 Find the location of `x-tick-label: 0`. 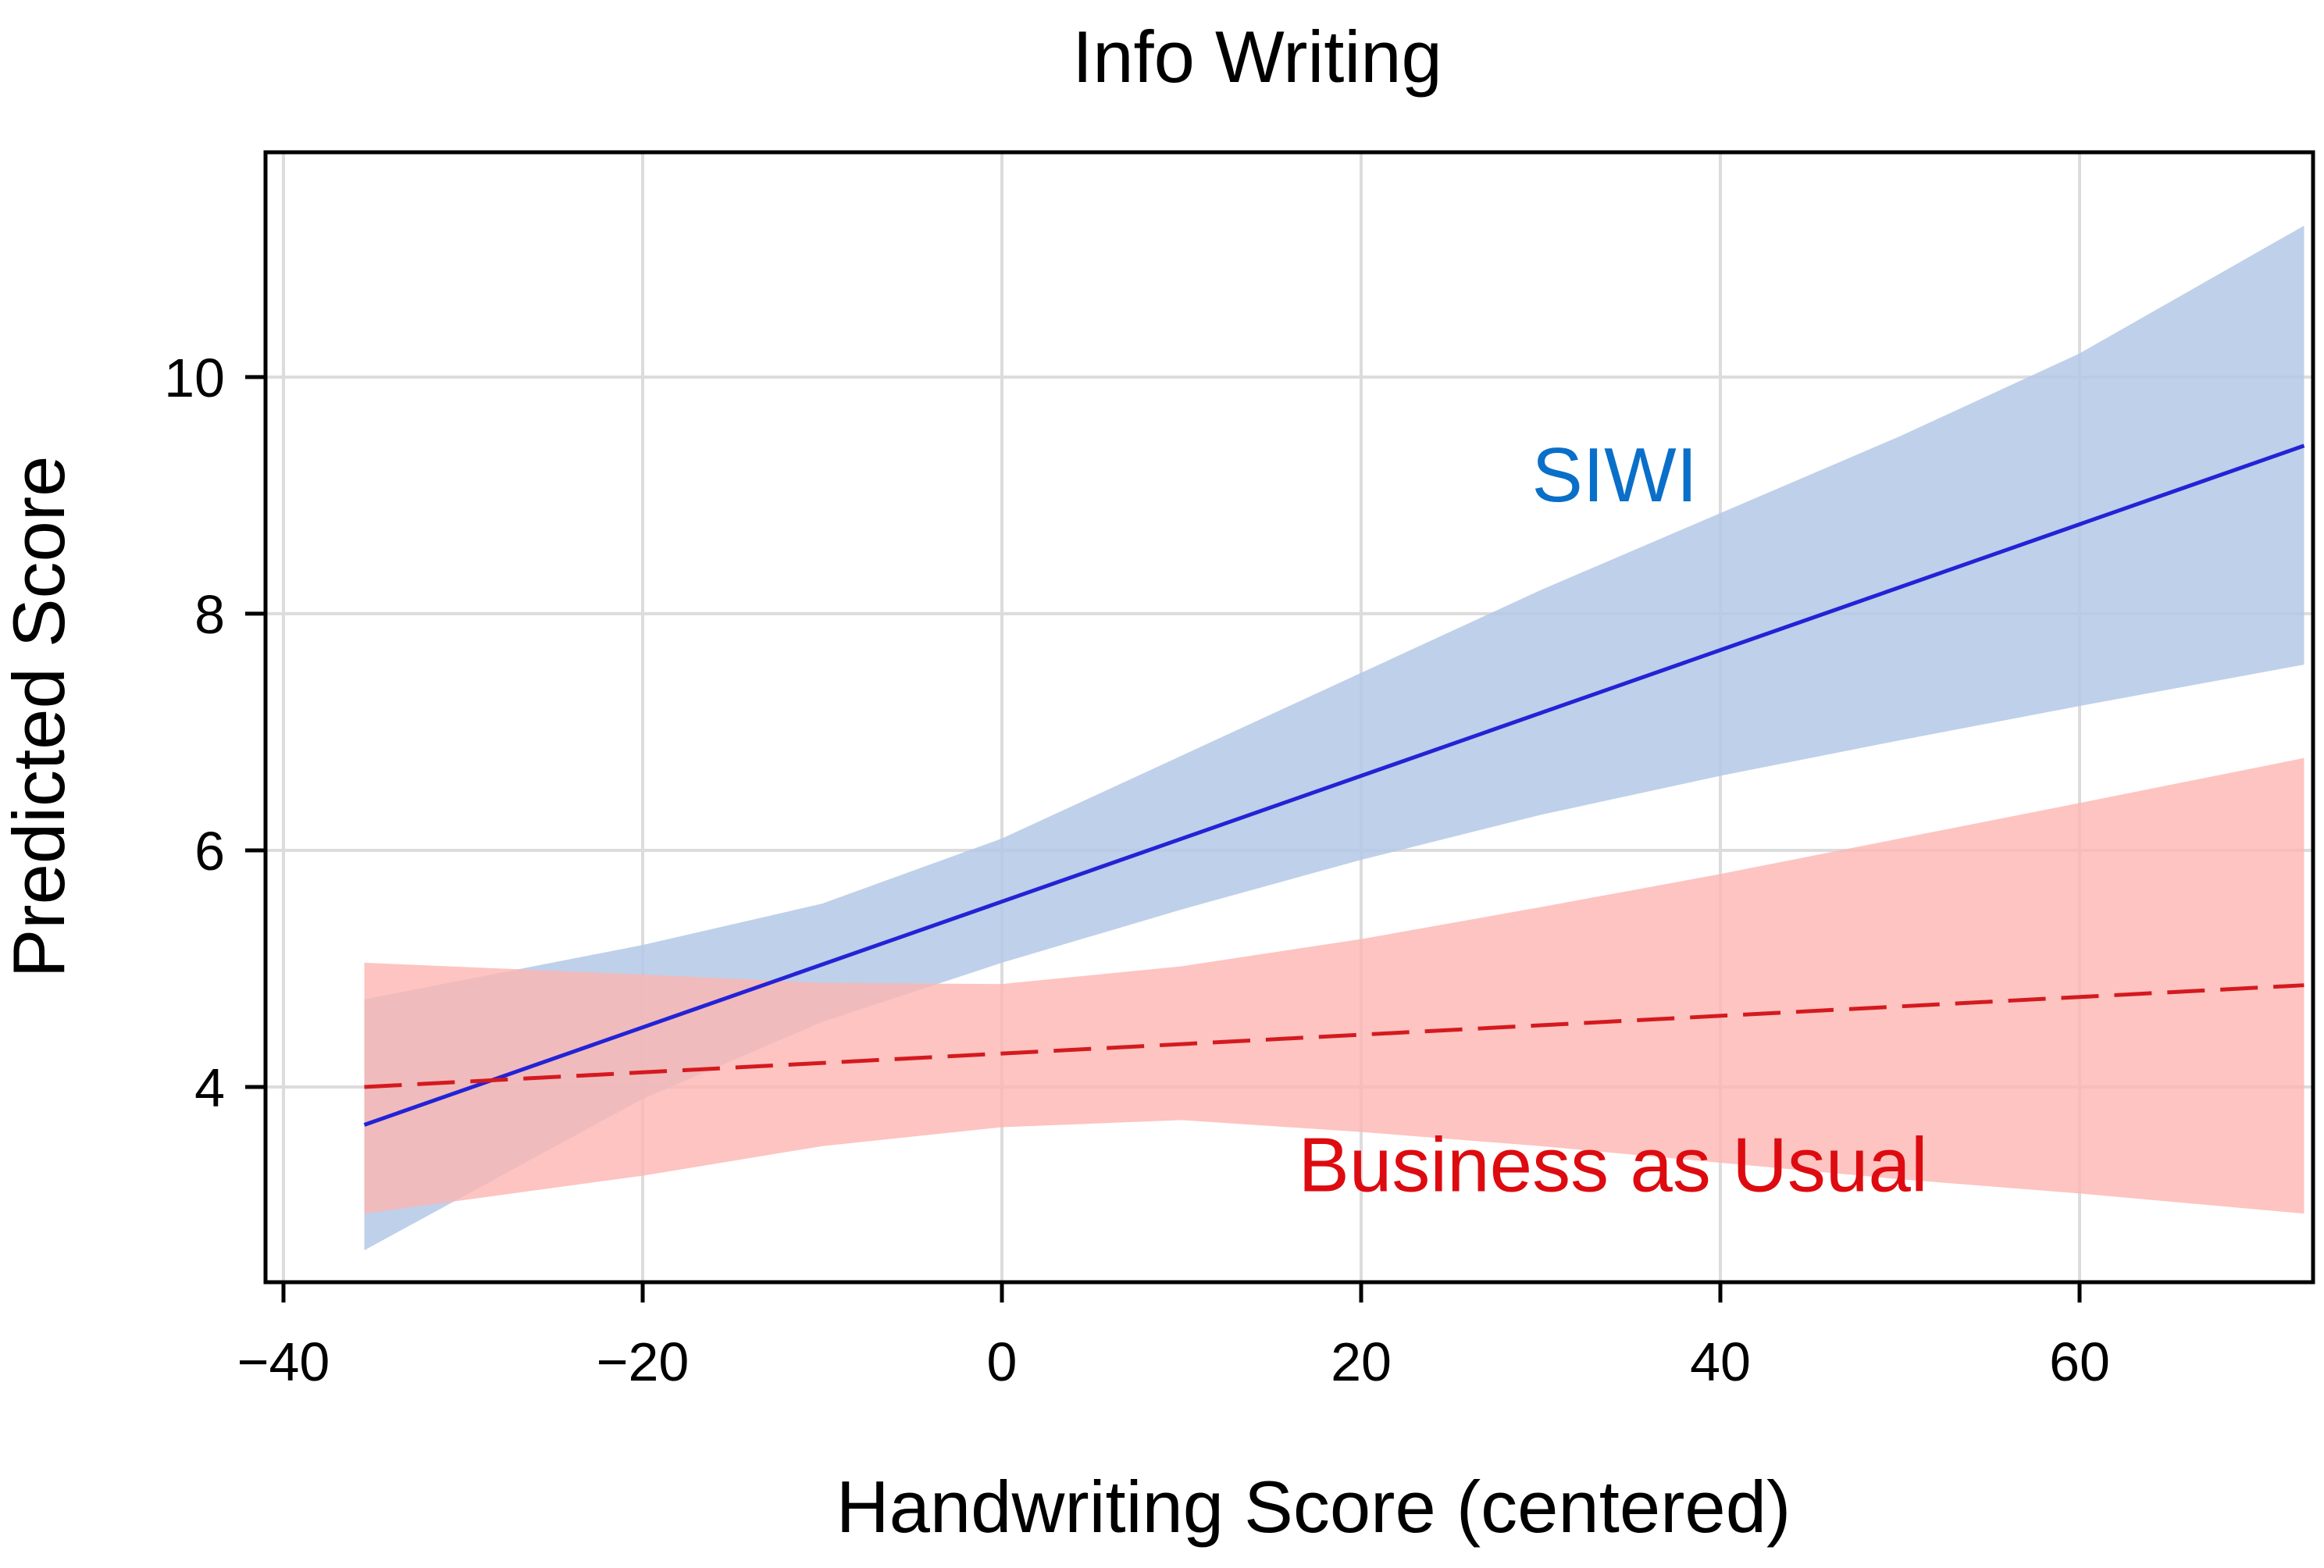

x-tick-label: 0 is located at coordinates (1002, 1361).